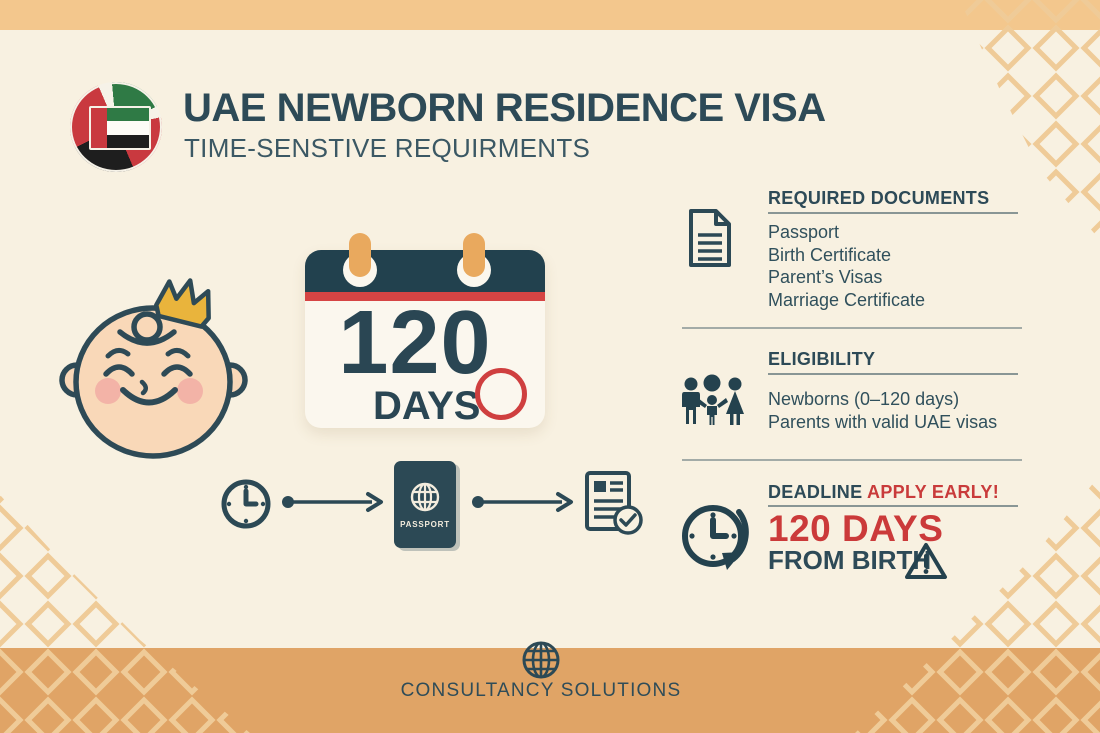 Image resolution: width=1100 pixels, height=733 pixels. What do you see at coordinates (822, 359) in the screenshot?
I see `eligibility-heading: ELIGIBILITY` at bounding box center [822, 359].